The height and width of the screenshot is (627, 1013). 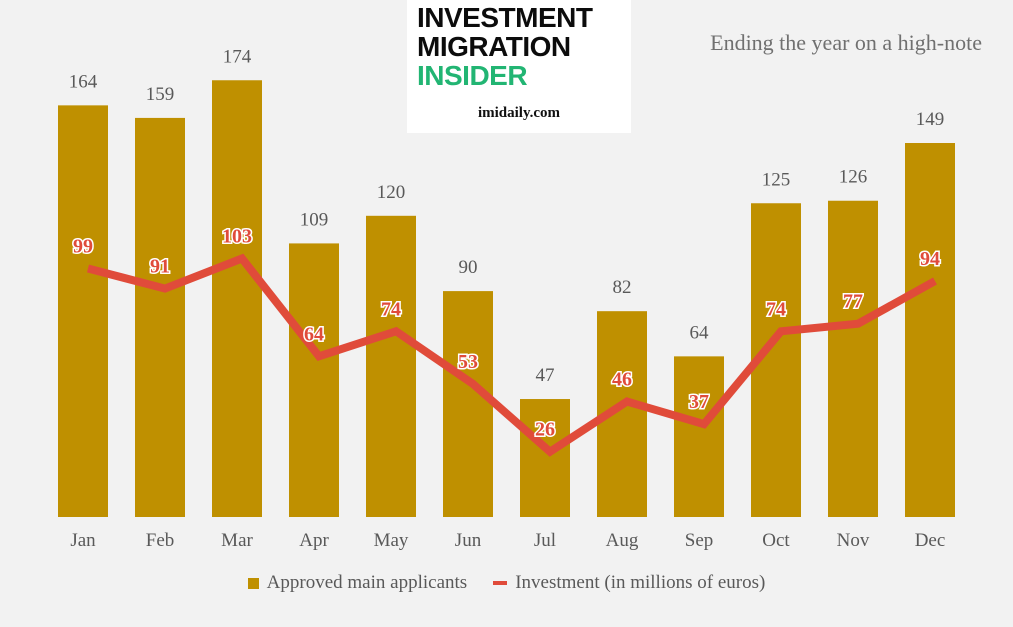 What do you see at coordinates (83, 247) in the screenshot?
I see `line-value-label: 99` at bounding box center [83, 247].